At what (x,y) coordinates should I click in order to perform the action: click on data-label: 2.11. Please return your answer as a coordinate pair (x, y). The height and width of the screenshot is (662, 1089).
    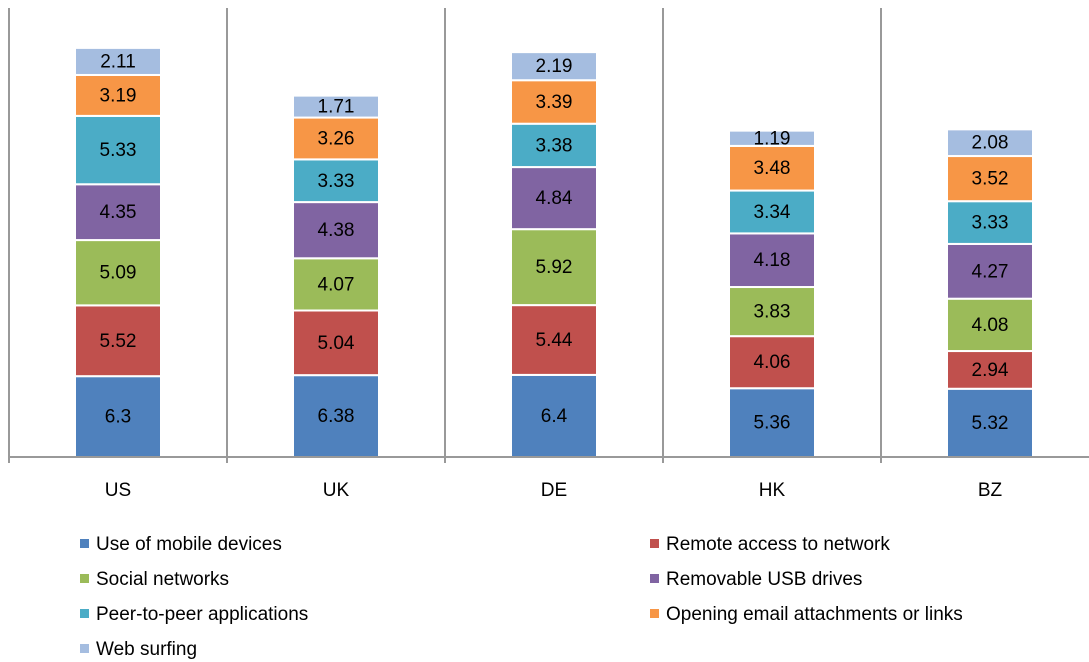
    Looking at the image, I should click on (118, 61).